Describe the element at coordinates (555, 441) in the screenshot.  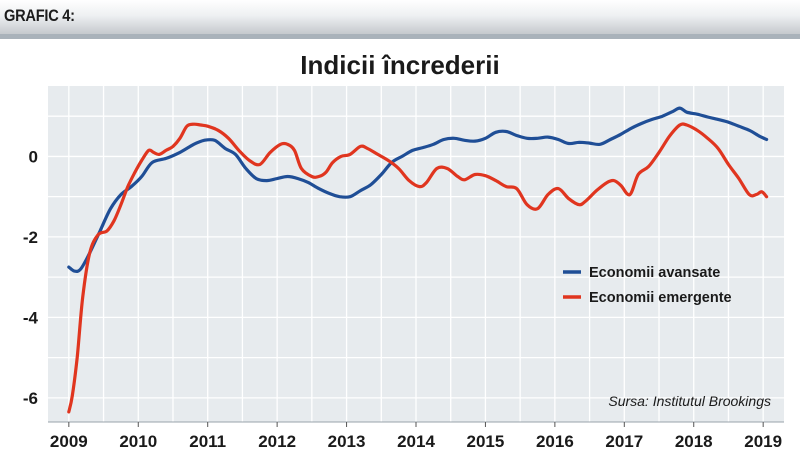
I see `x-tick-label: 2016` at that location.